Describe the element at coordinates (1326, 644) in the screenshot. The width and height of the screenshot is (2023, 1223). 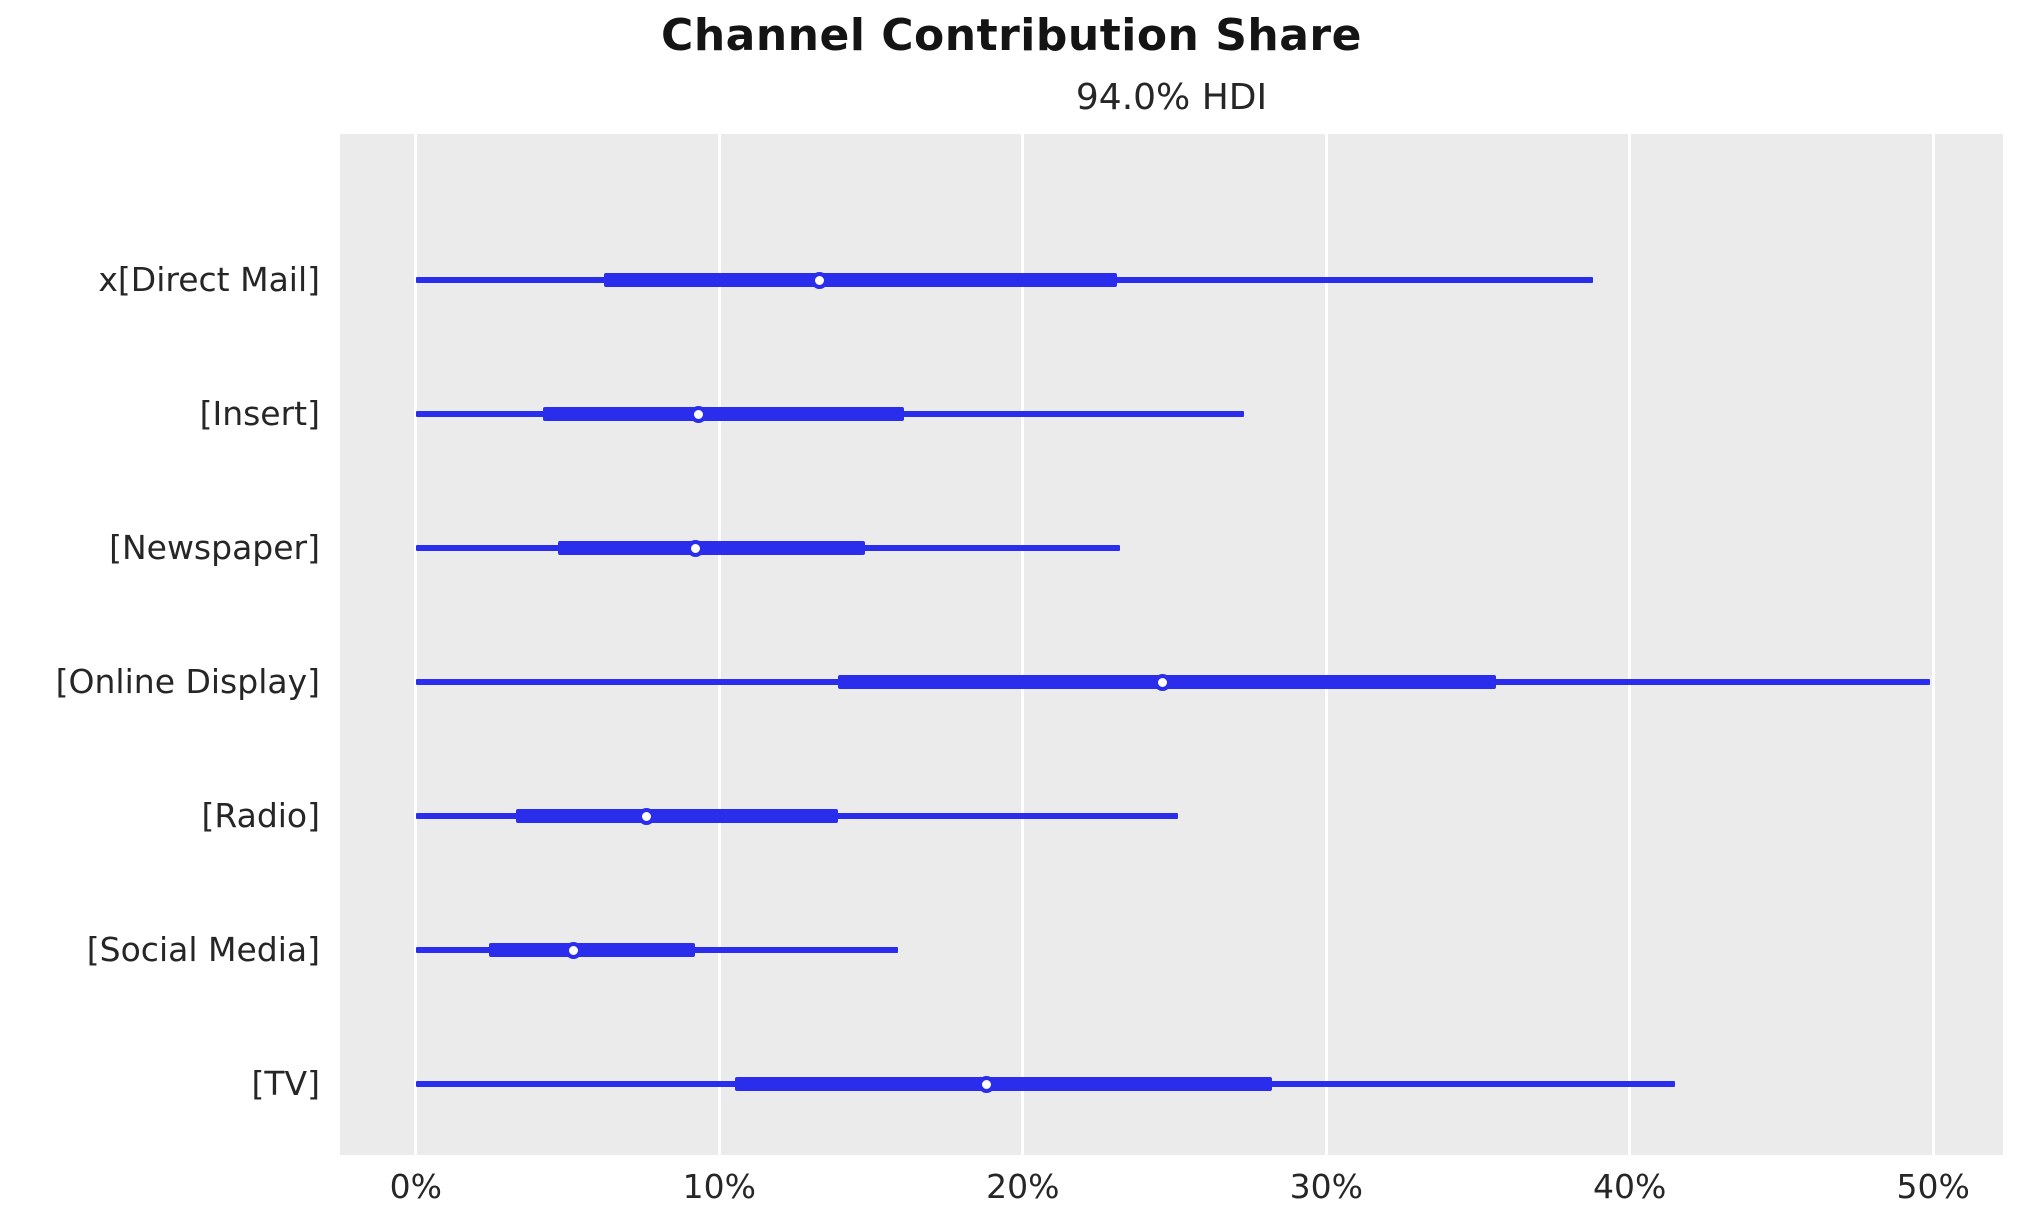
I see `gridline-30%` at that location.